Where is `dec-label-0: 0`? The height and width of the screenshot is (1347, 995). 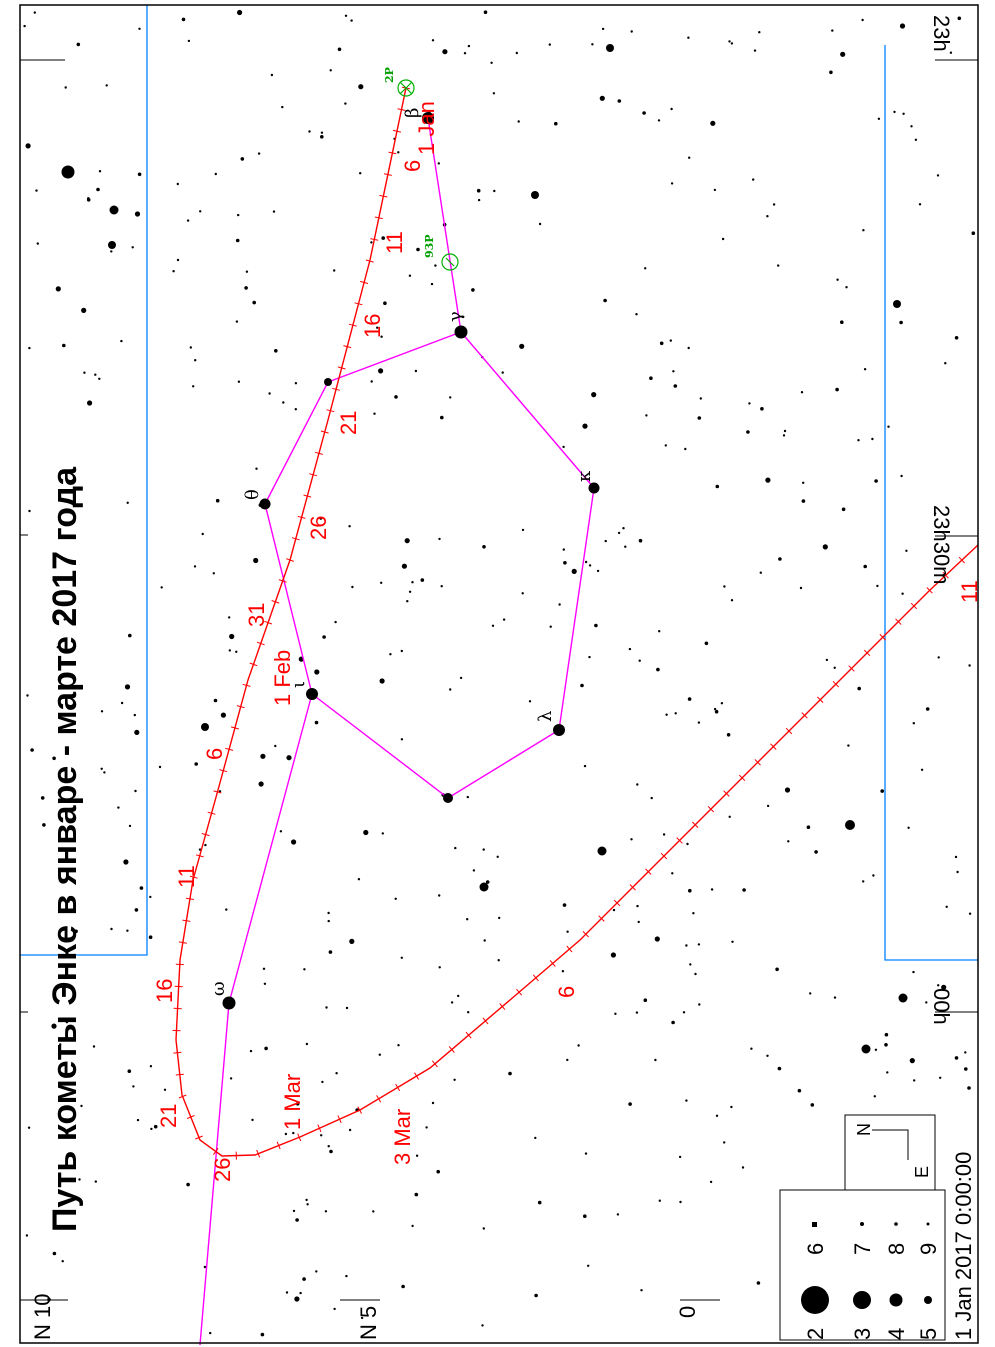 dec-label-0: 0 is located at coordinates (687, 1312).